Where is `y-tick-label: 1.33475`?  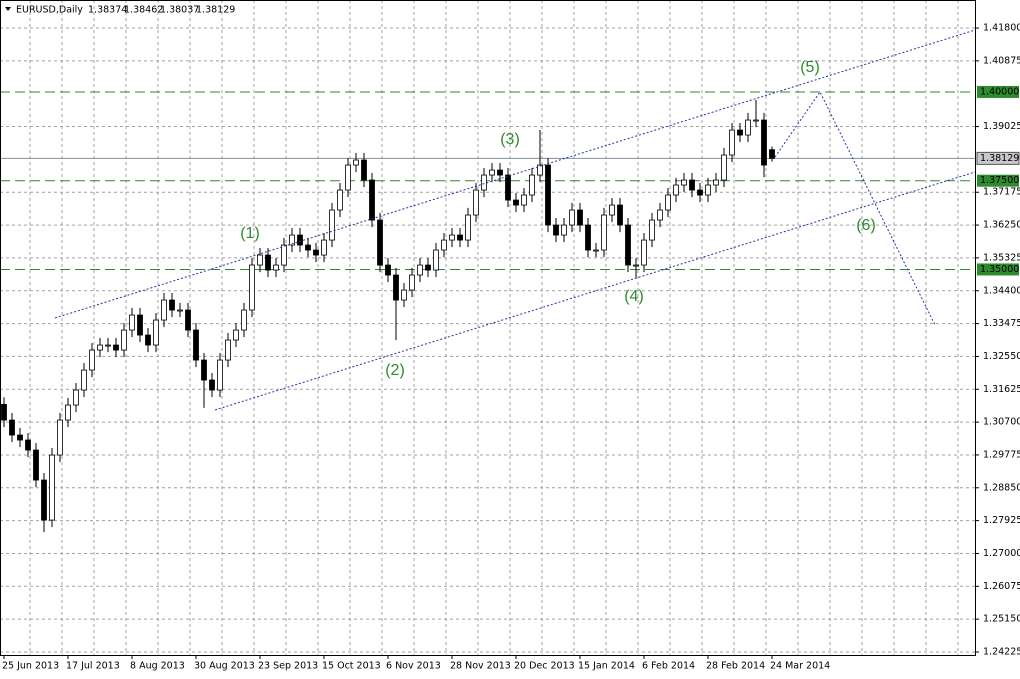 y-tick-label: 1.33475 is located at coordinates (1001, 323).